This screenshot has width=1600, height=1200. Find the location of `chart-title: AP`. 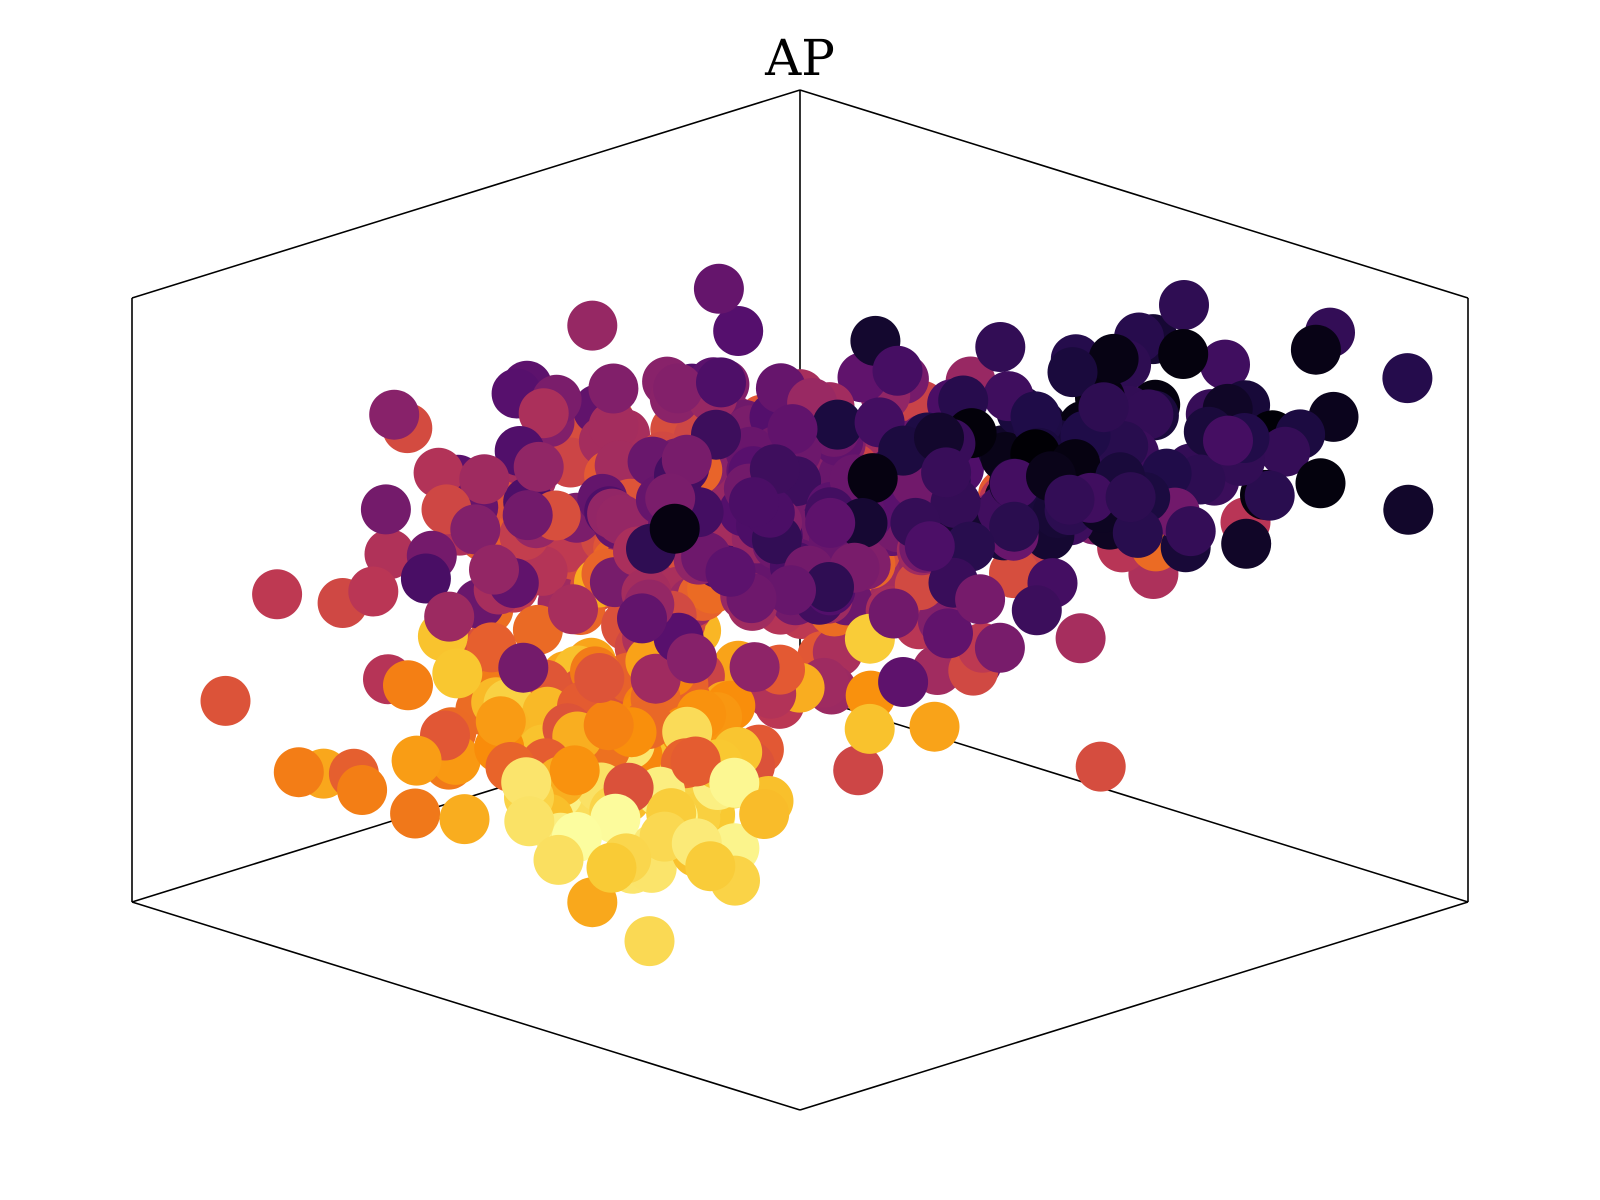

chart-title: AP is located at coordinates (799, 58).